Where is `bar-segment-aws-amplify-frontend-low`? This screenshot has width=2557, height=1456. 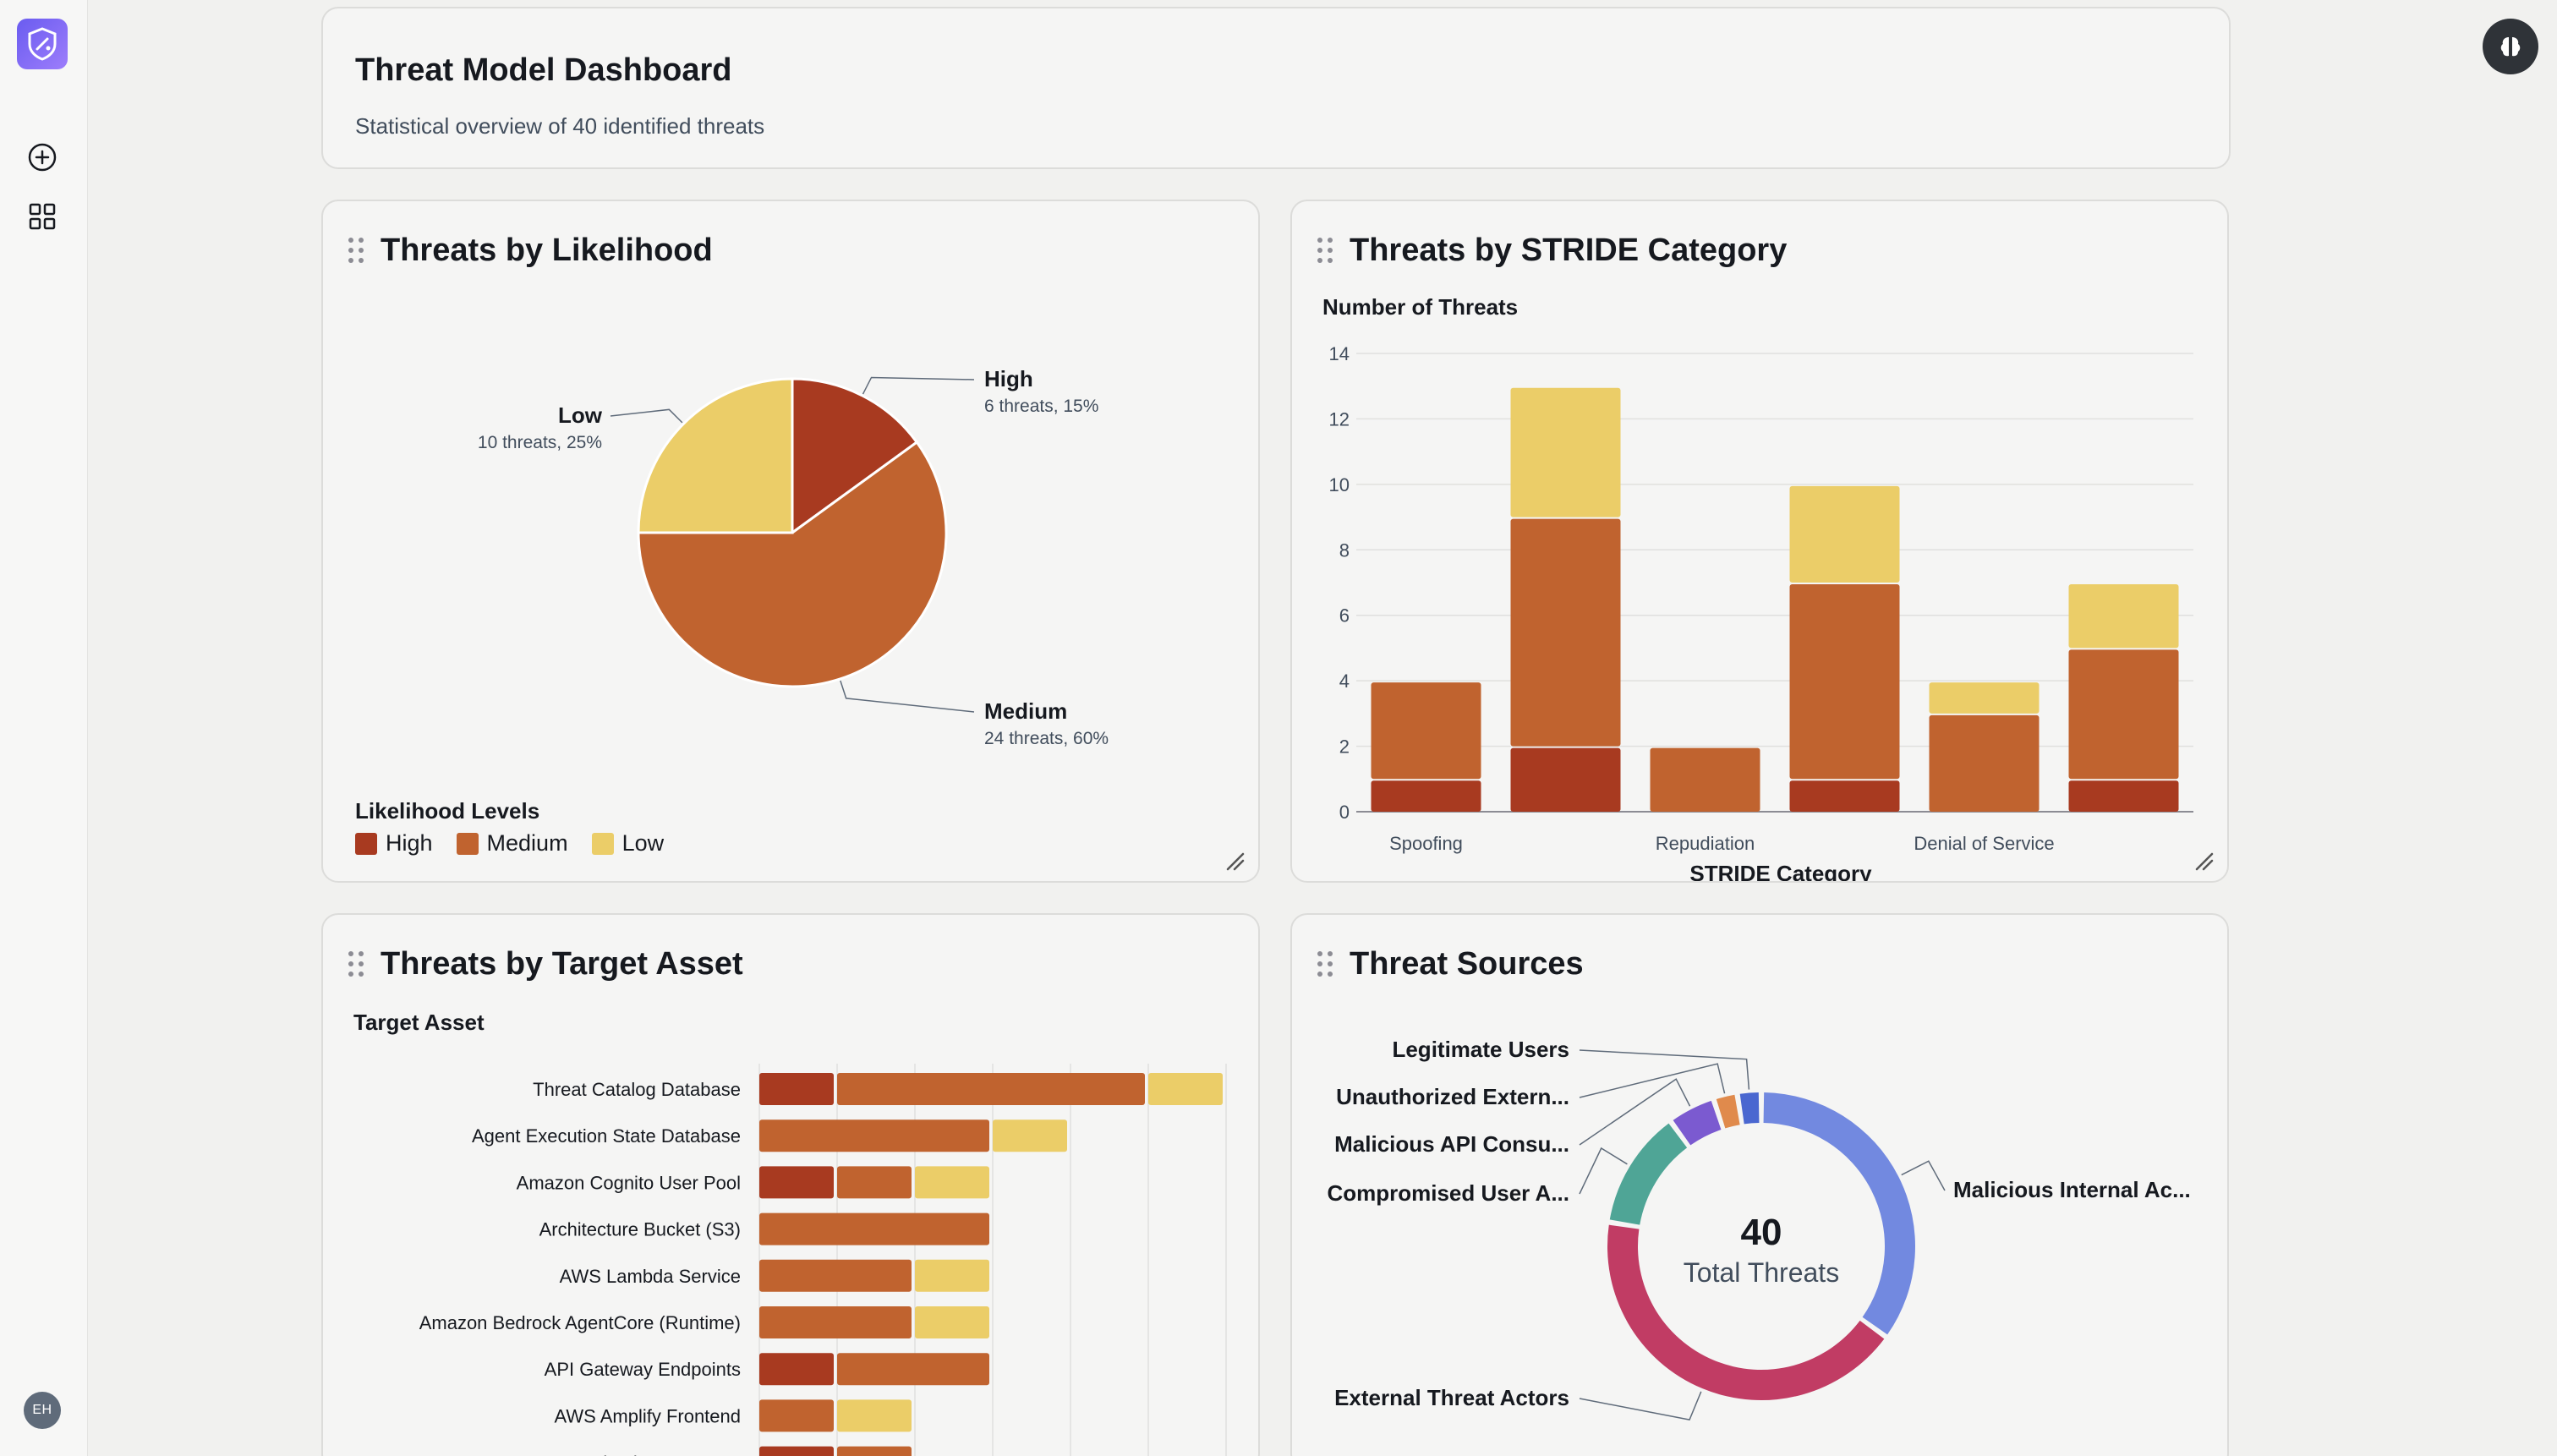 bar-segment-aws-amplify-frontend-low is located at coordinates (874, 1416).